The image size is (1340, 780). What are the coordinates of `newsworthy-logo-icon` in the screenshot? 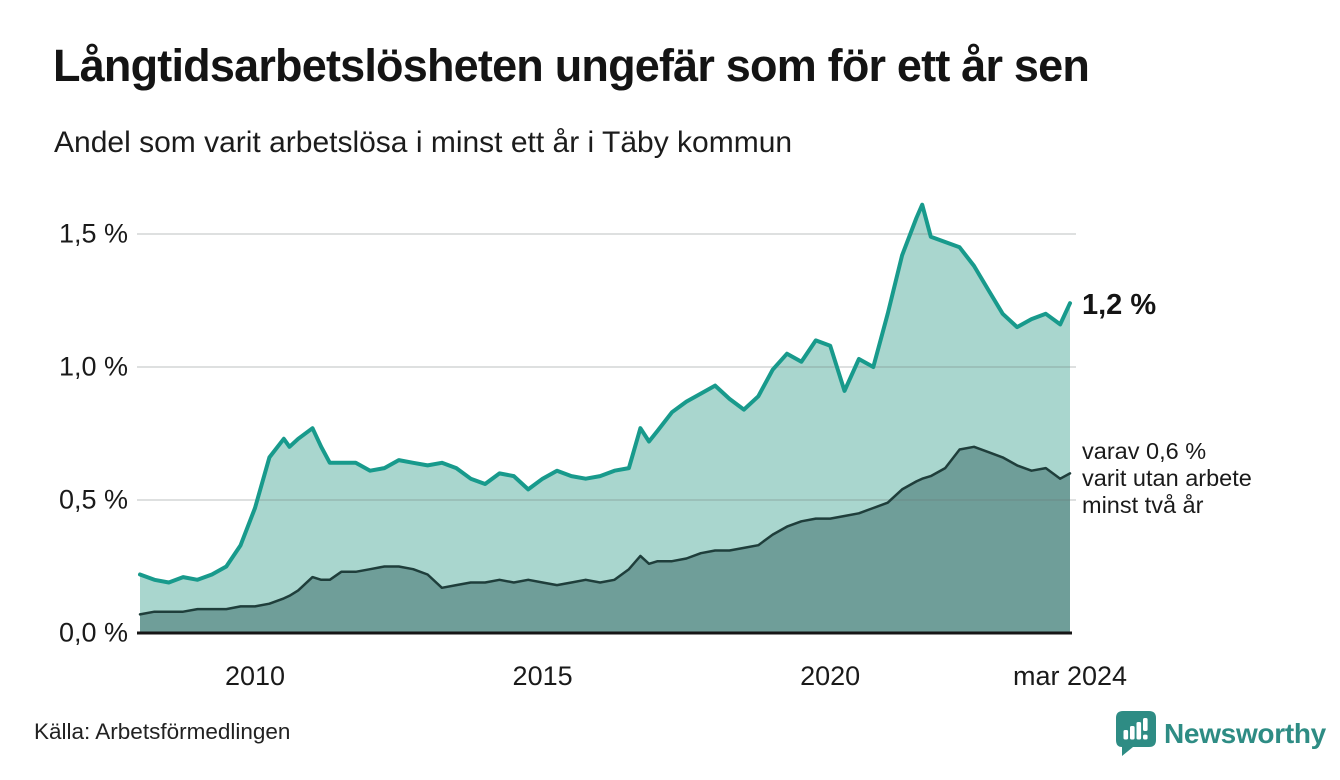 It's located at (1136, 733).